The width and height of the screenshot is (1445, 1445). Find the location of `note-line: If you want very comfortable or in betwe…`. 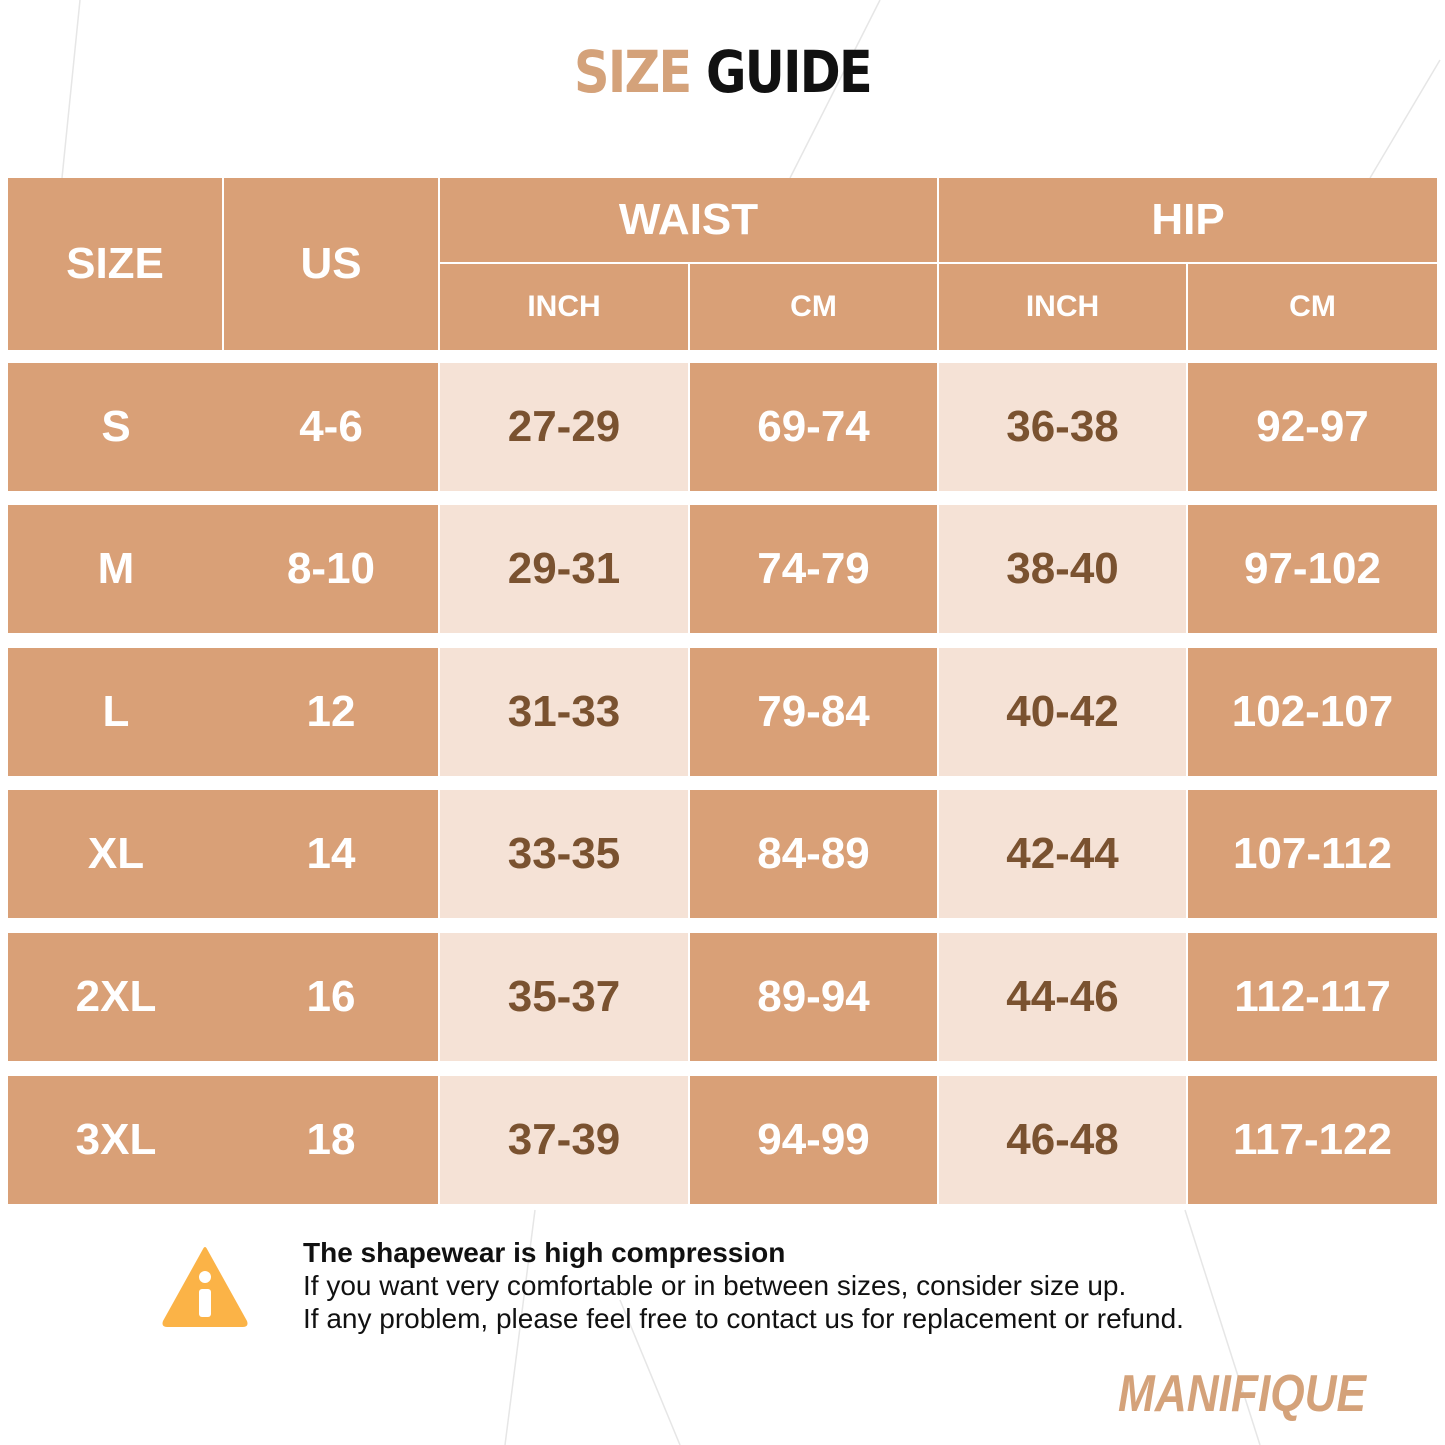

note-line: If you want very comfortable or in betwe… is located at coordinates (715, 1285).